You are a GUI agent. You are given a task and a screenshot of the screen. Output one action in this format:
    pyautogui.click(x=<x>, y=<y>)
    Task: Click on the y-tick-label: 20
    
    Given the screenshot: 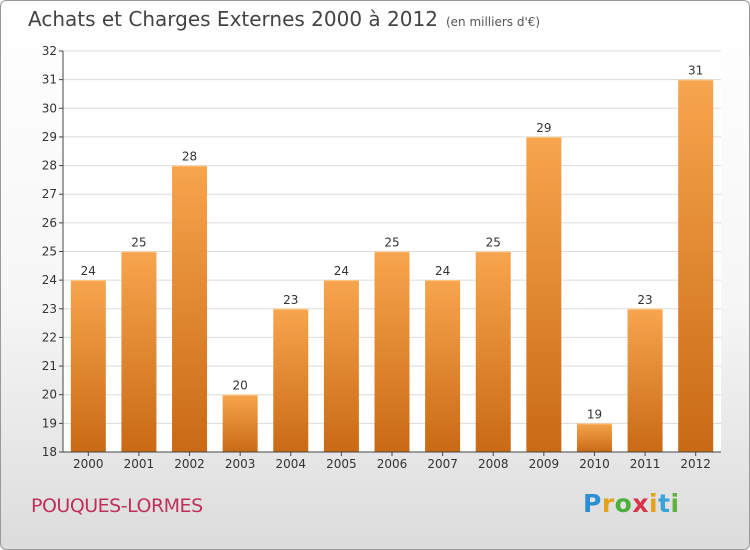 What is the action you would take?
    pyautogui.click(x=49, y=395)
    